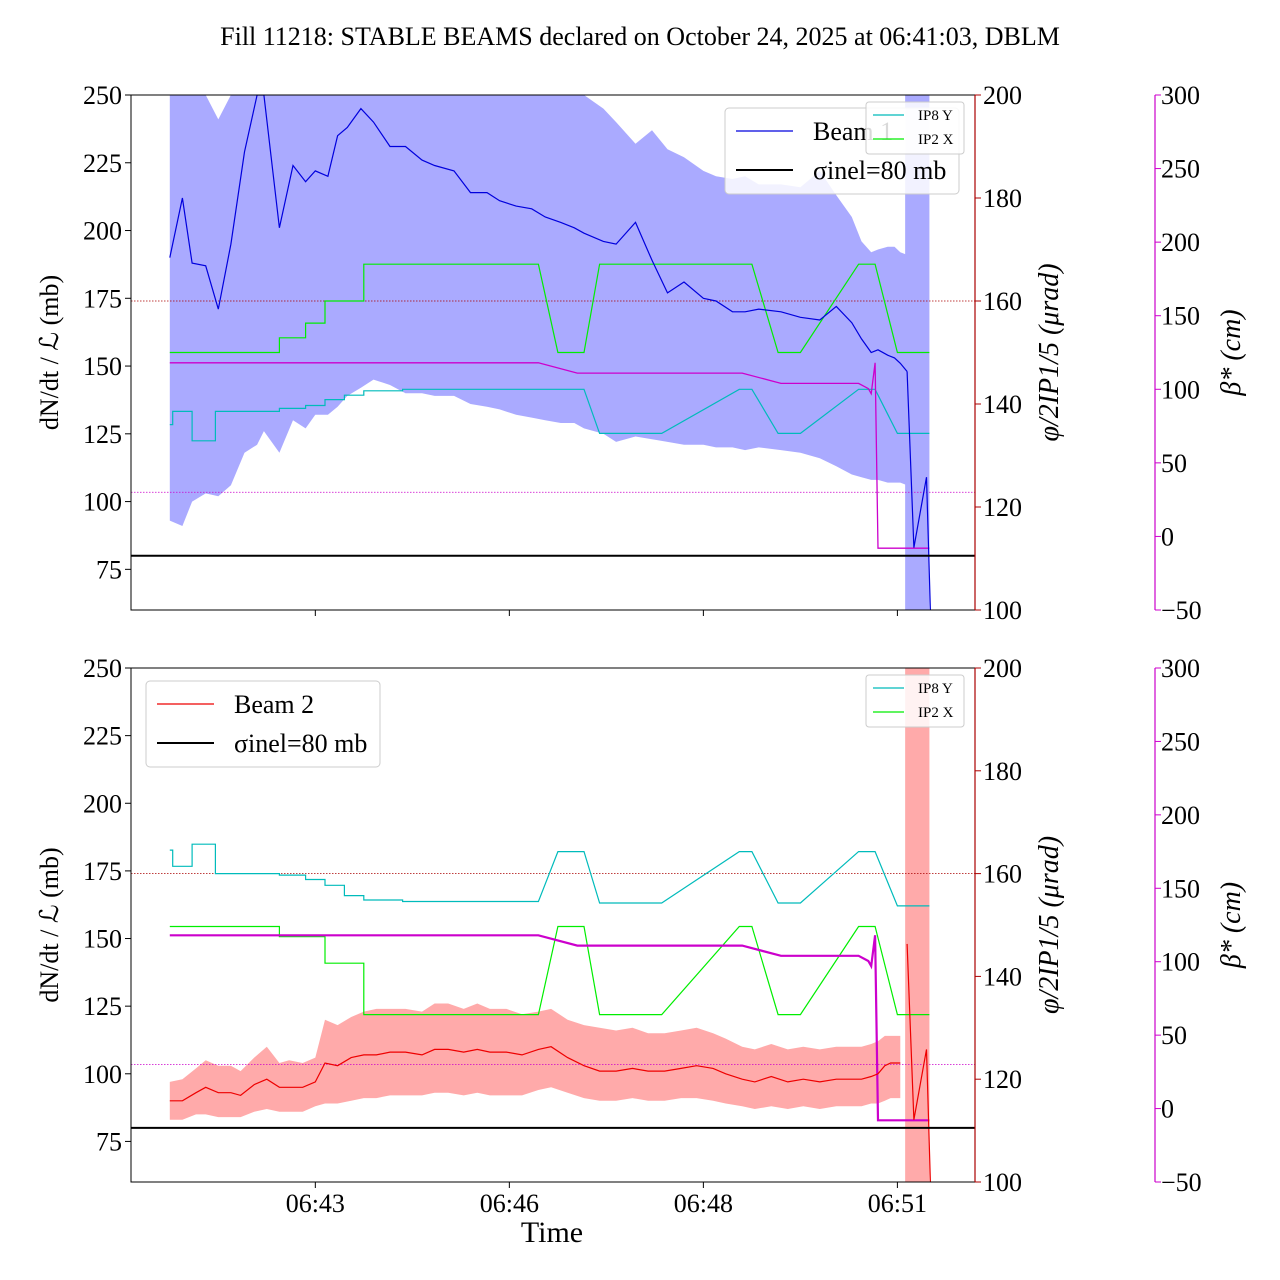 The width and height of the screenshot is (1280, 1280). Describe the element at coordinates (274, 704) in the screenshot. I see `legend-label-beam: Beam 2` at that location.